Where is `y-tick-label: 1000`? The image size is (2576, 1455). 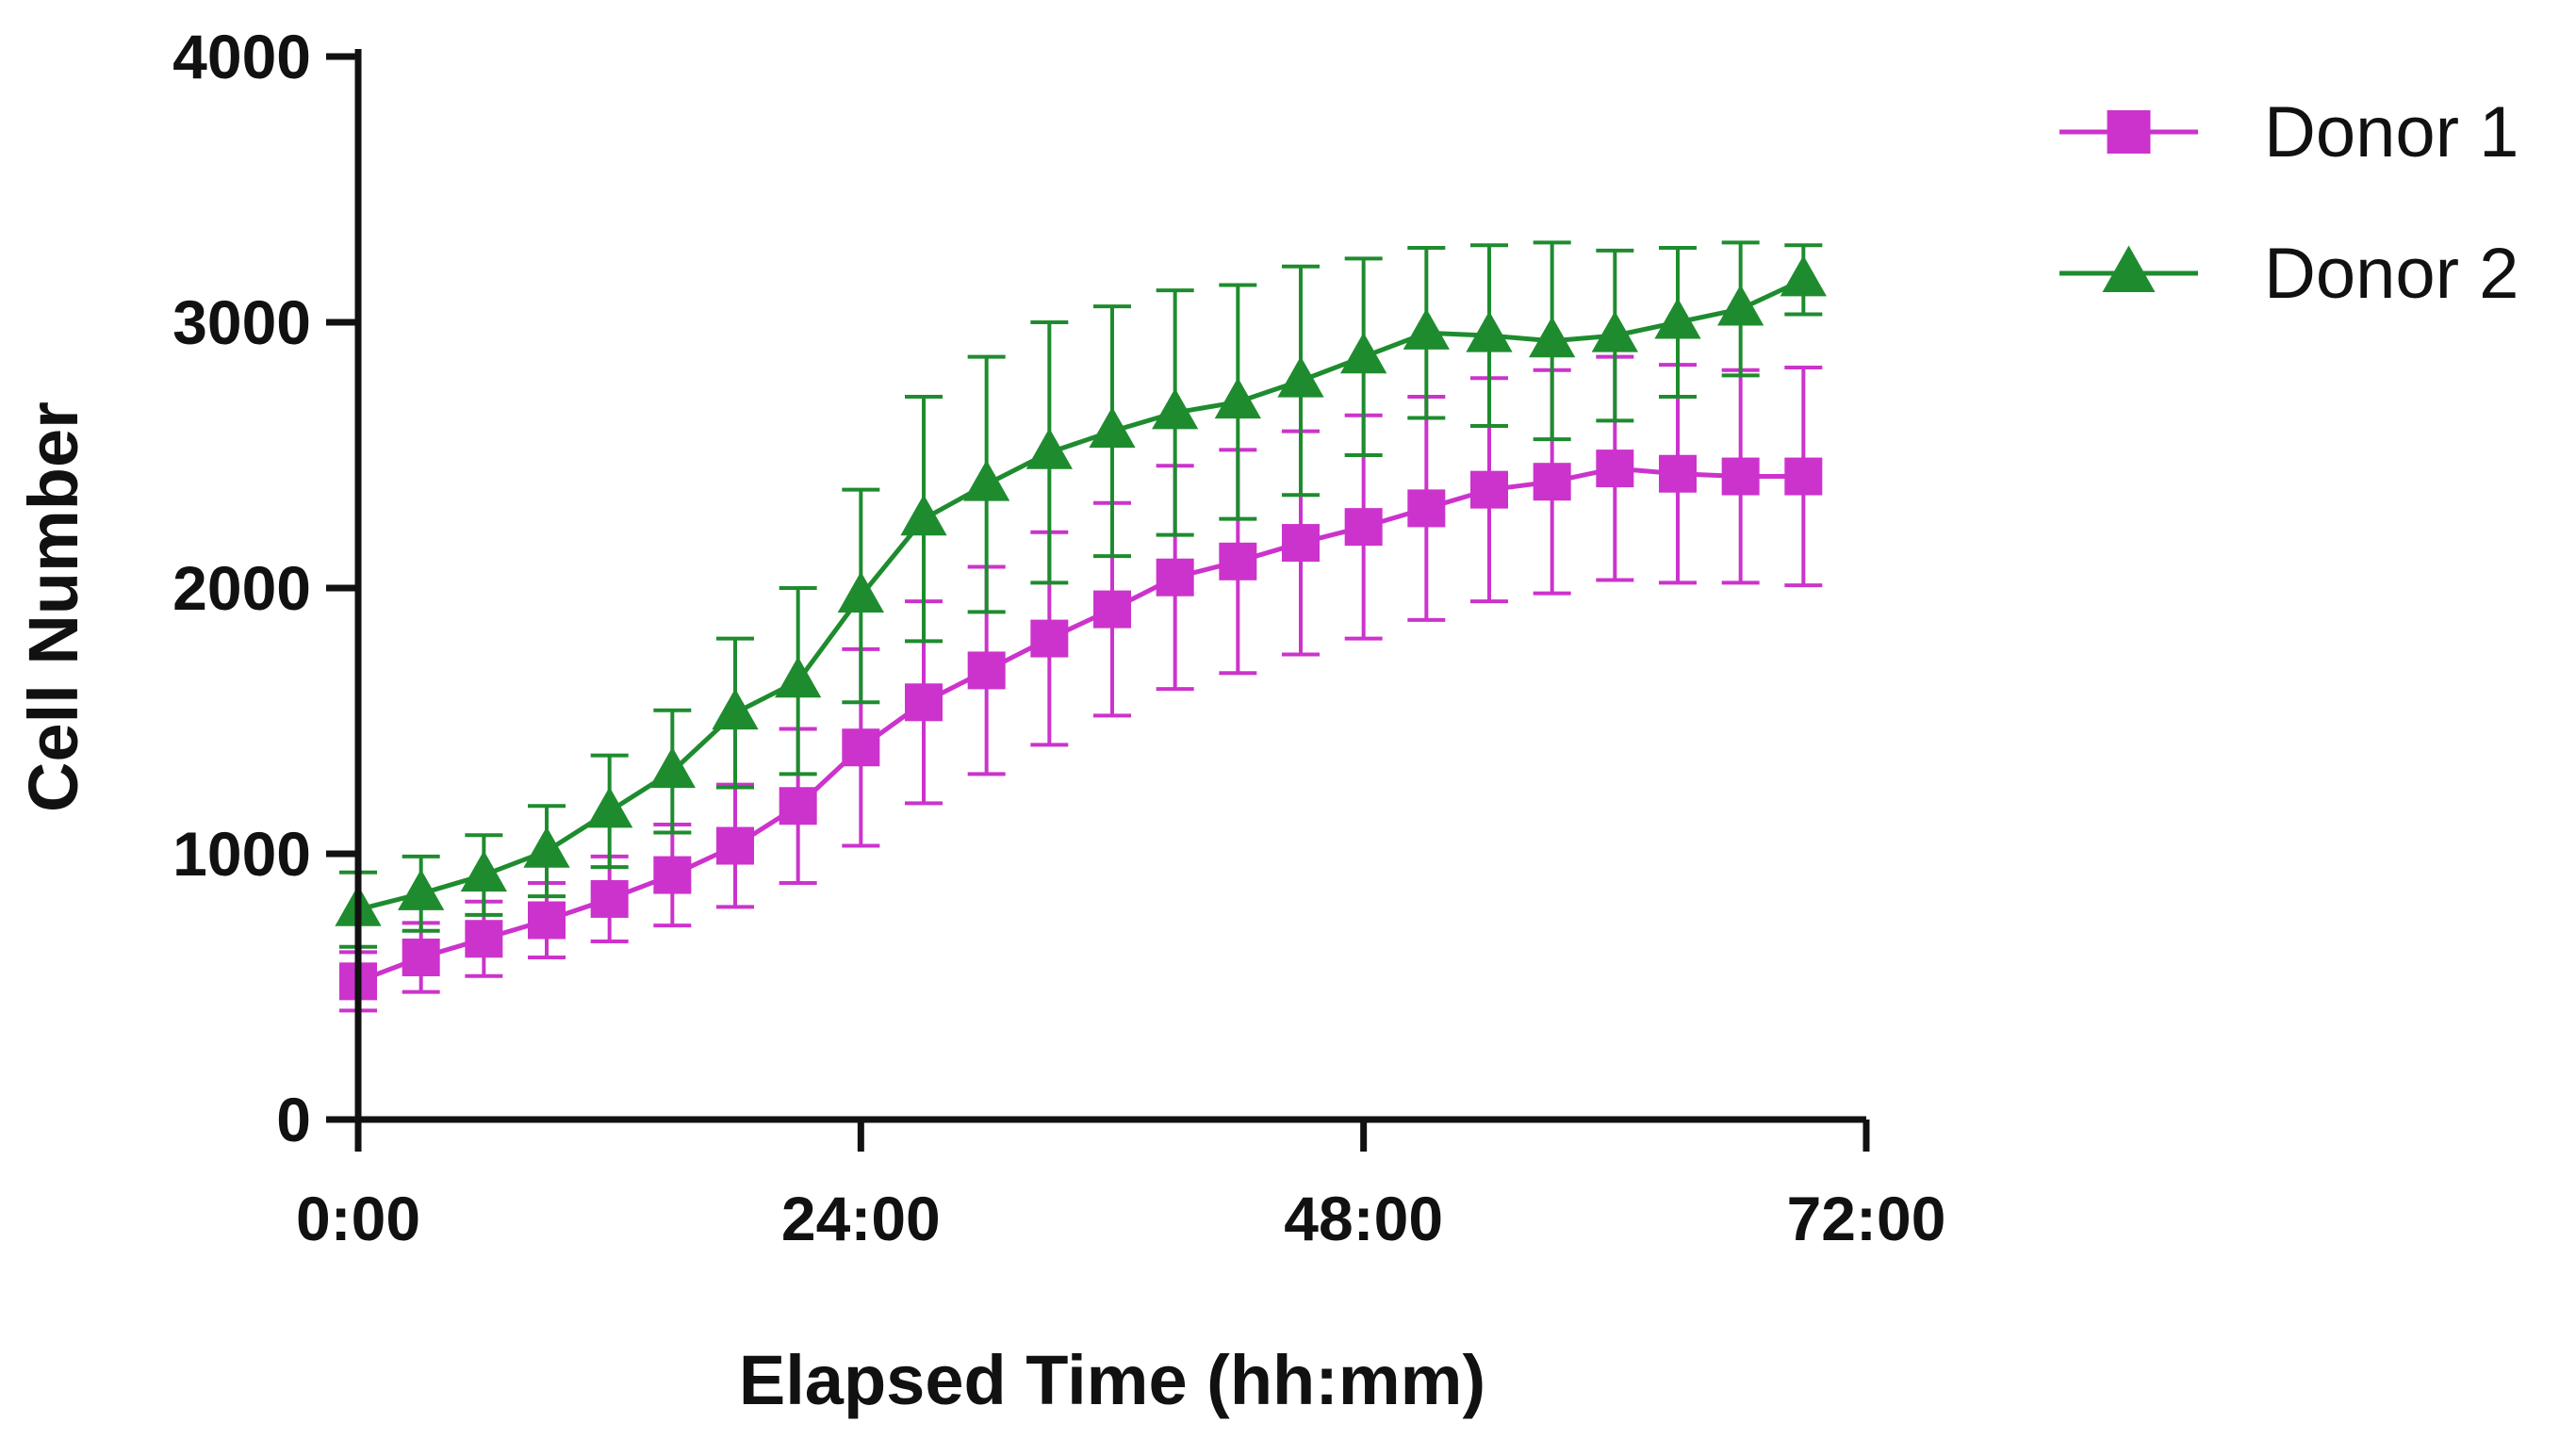
y-tick-label: 1000 is located at coordinates (241, 854).